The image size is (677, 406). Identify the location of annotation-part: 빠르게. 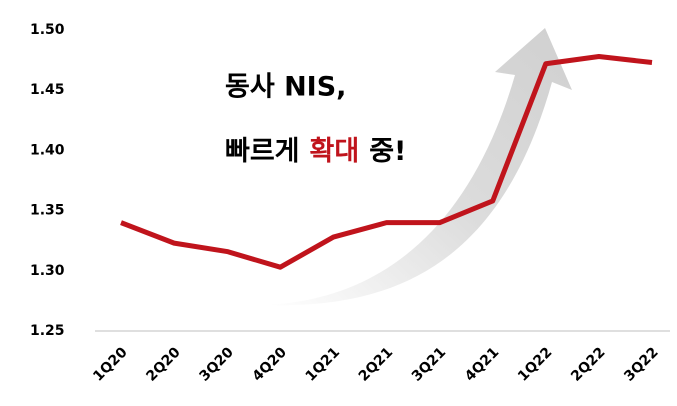
(262, 151).